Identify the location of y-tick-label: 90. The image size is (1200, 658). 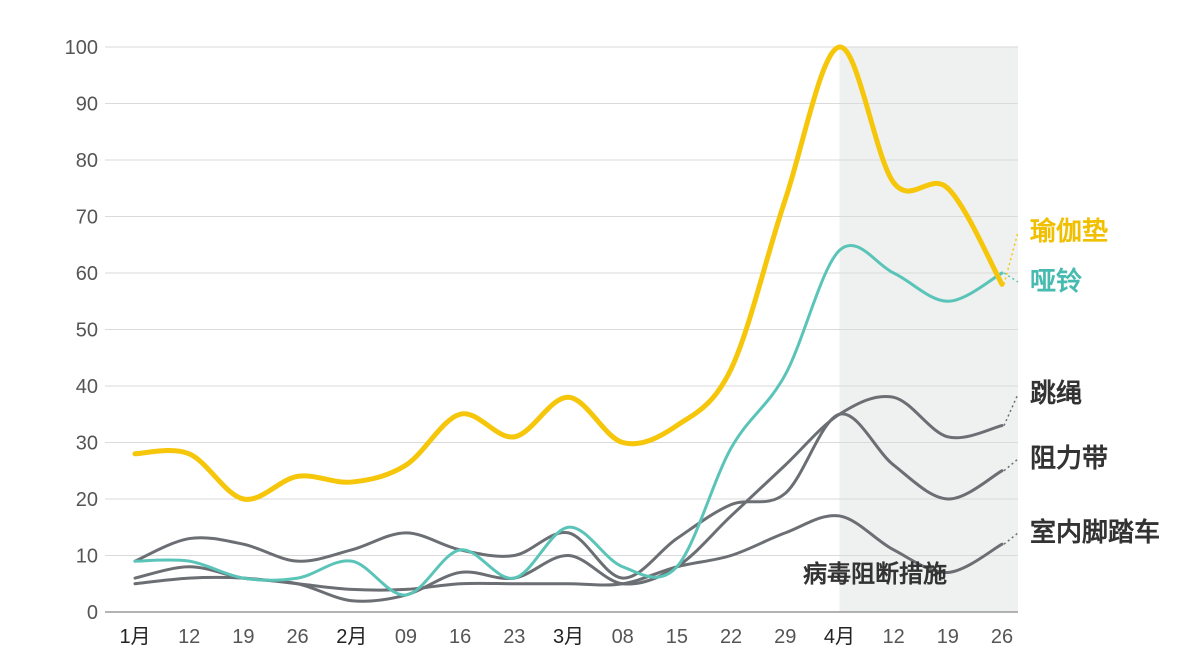
(87, 105).